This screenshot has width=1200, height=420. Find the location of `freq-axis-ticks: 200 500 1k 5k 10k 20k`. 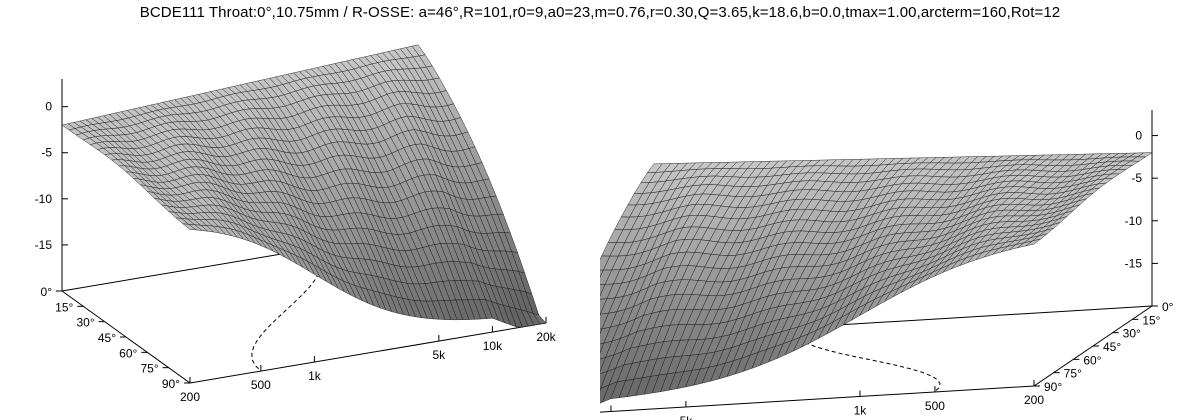

freq-axis-ticks: 200 500 1k 5k 10k 20k is located at coordinates (368, 360).